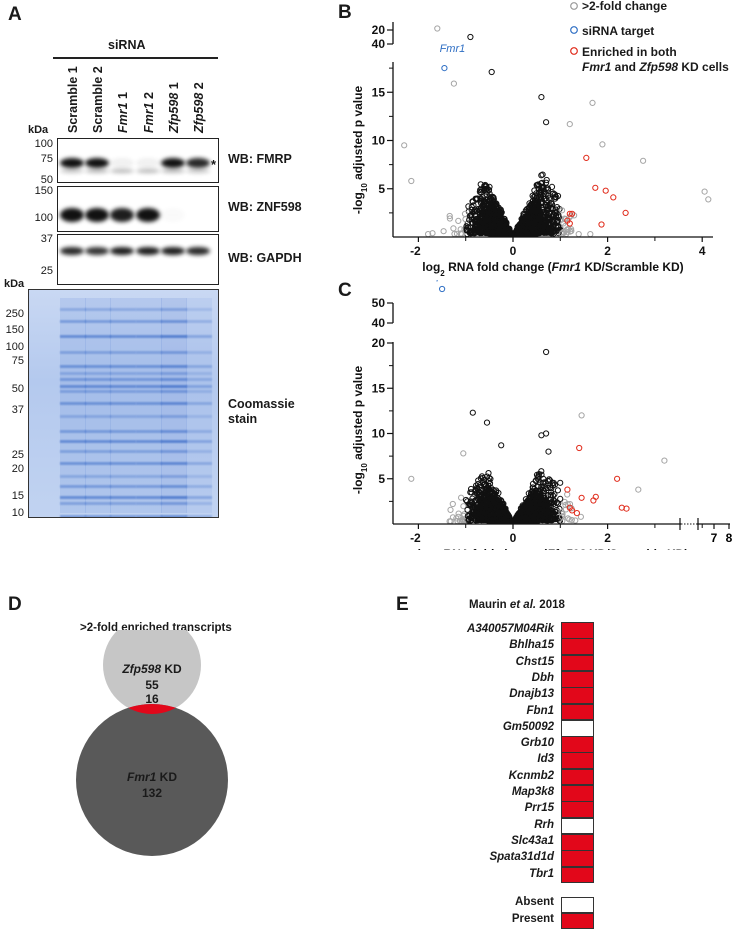 The height and width of the screenshot is (932, 734). What do you see at coordinates (607, 251) in the screenshot?
I see `x-tick-label: 2` at bounding box center [607, 251].